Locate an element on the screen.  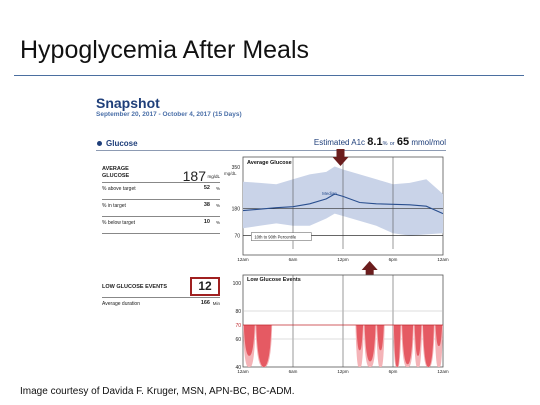
low-xtick-0: 12am is located at coordinates (243, 371).